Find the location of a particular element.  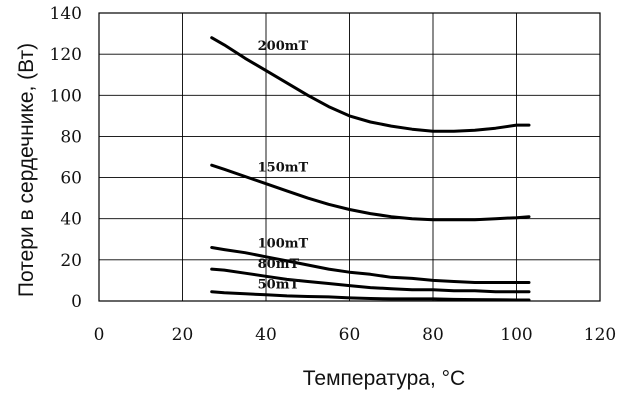

y-axis-title: Потери в сердечнике, (Вт) is located at coordinates (26, 170).